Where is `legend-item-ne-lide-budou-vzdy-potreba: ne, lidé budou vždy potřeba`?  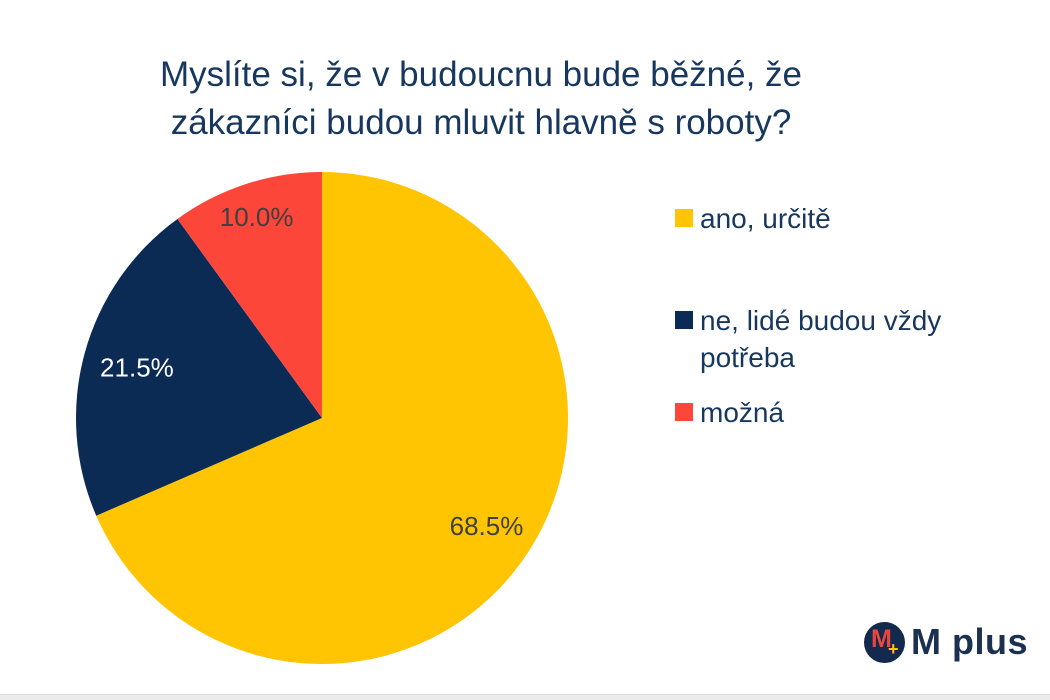
legend-item-ne-lide-budou-vzdy-potreba: ne, lidé budou vždy potřeba is located at coordinates (825, 339).